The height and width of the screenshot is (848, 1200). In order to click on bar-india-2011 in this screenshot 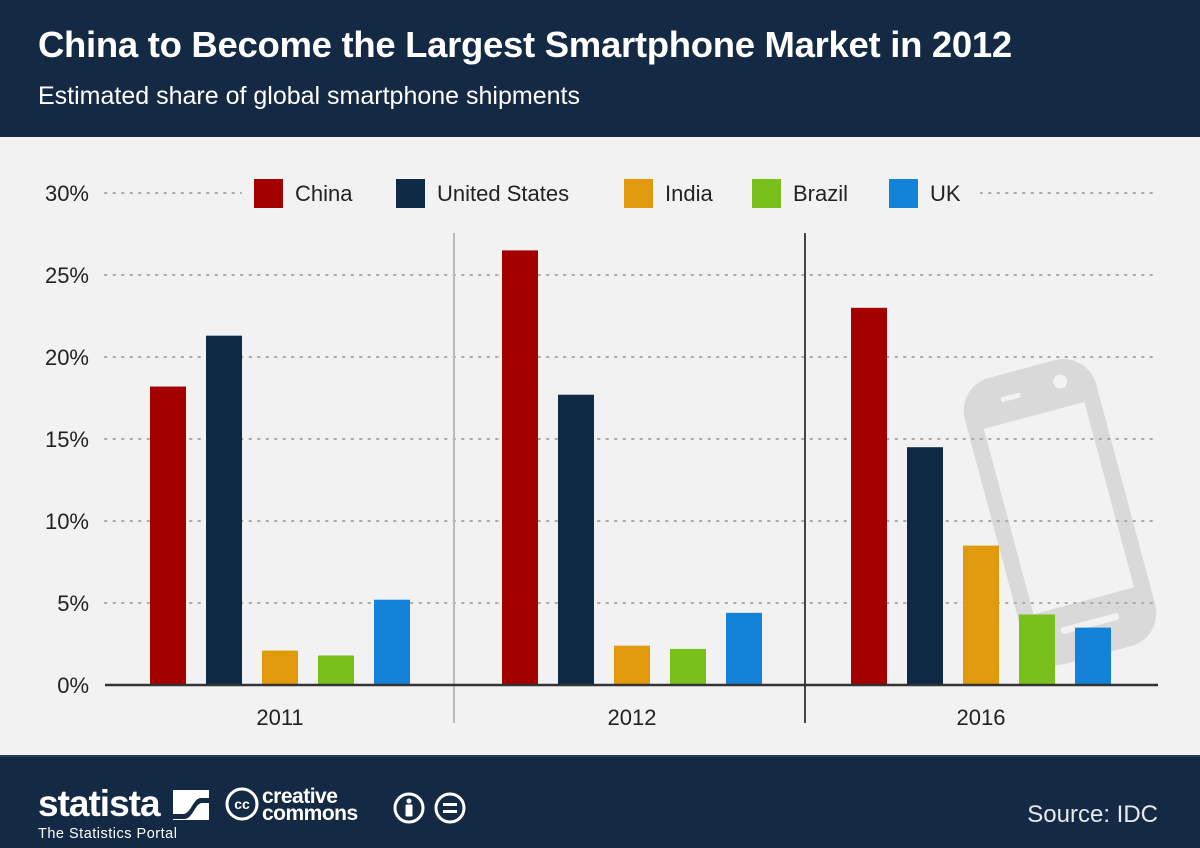, I will do `click(280, 667)`.